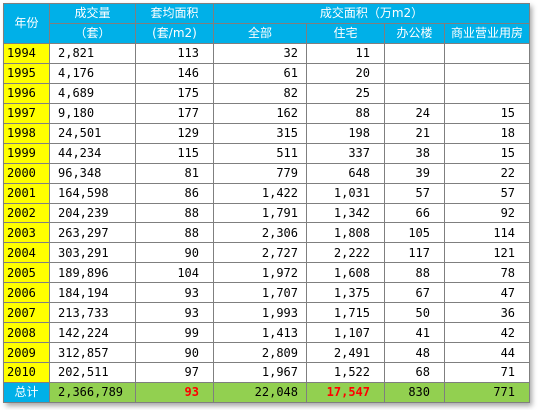 The image size is (538, 410). I want to click on volume-cell: 2,821, so click(92, 53).